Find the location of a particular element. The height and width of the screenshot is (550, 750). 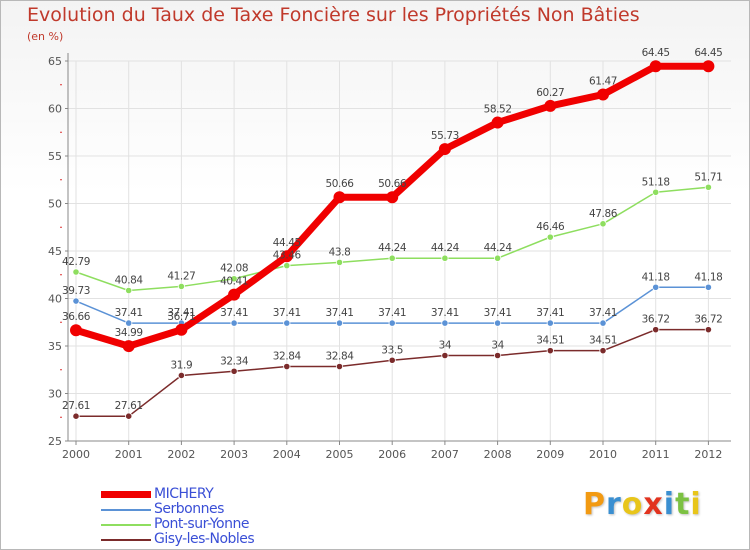

y-tick-label: 60 is located at coordinates (55, 109).